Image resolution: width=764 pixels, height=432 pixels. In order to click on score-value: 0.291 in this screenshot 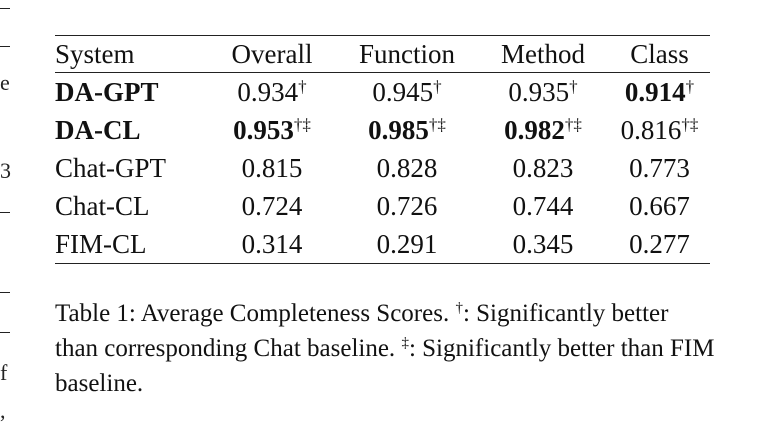, I will do `click(407, 243)`.